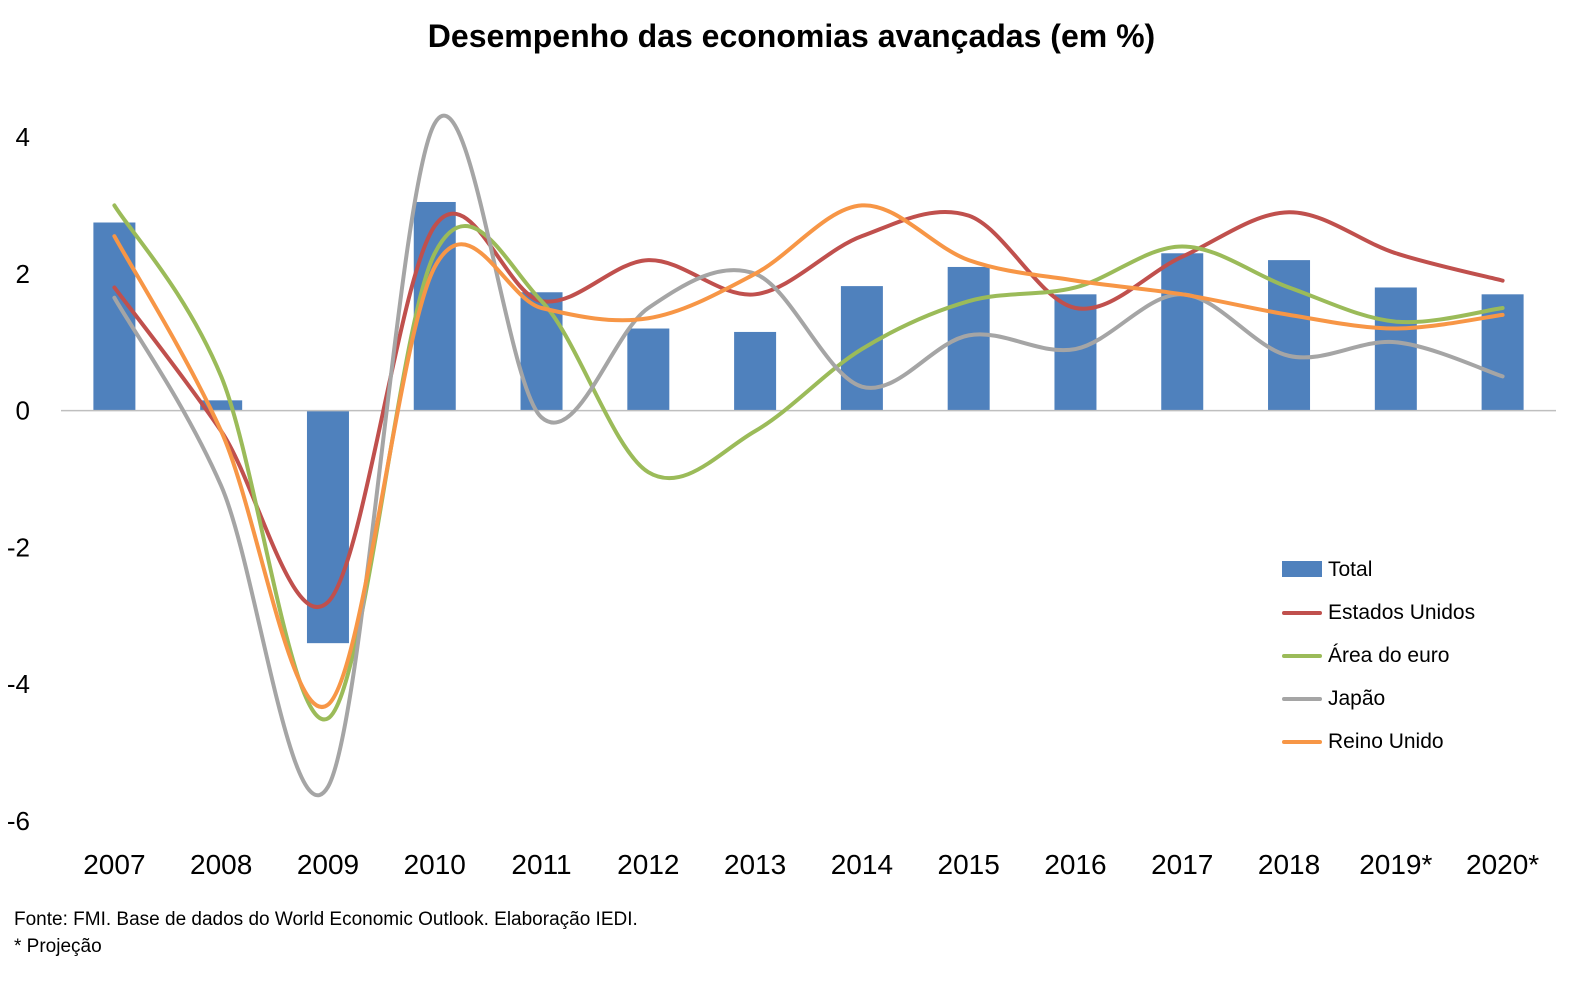 The height and width of the screenshot is (989, 1583). What do you see at coordinates (1302, 569) in the screenshot?
I see `legend-swatch-total` at bounding box center [1302, 569].